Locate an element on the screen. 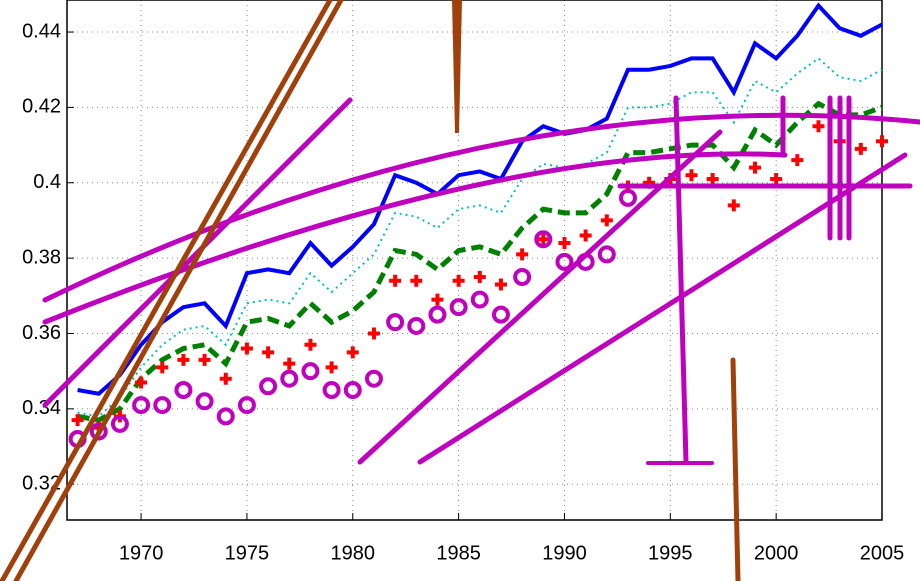  y-tick-label: 0.36 is located at coordinates (41, 333).